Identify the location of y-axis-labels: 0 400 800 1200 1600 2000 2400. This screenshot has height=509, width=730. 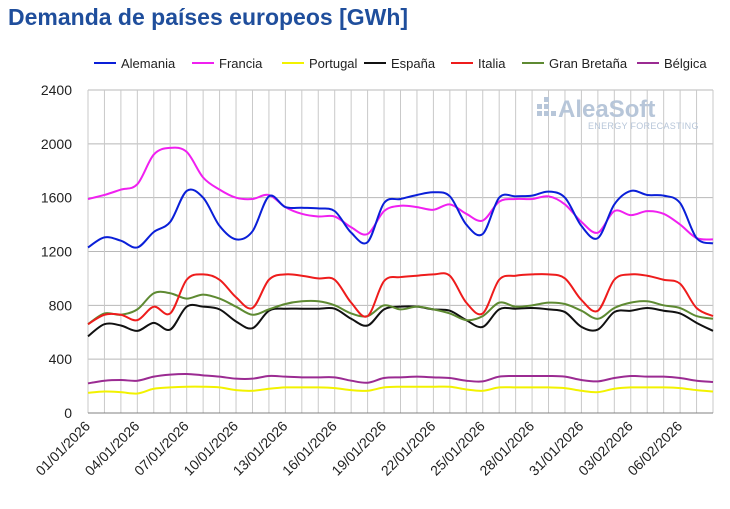
(56, 251).